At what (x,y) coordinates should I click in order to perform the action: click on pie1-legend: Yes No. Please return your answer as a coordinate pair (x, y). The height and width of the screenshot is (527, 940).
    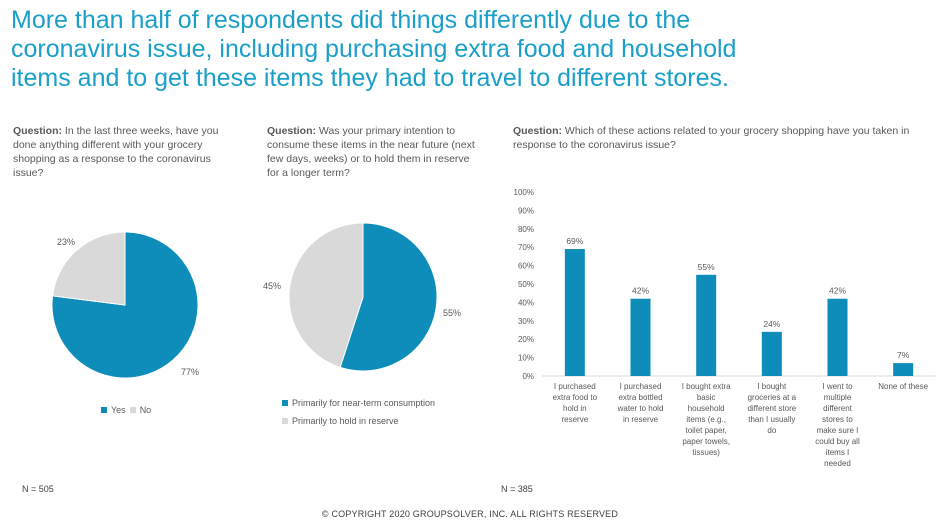
    Looking at the image, I should click on (126, 410).